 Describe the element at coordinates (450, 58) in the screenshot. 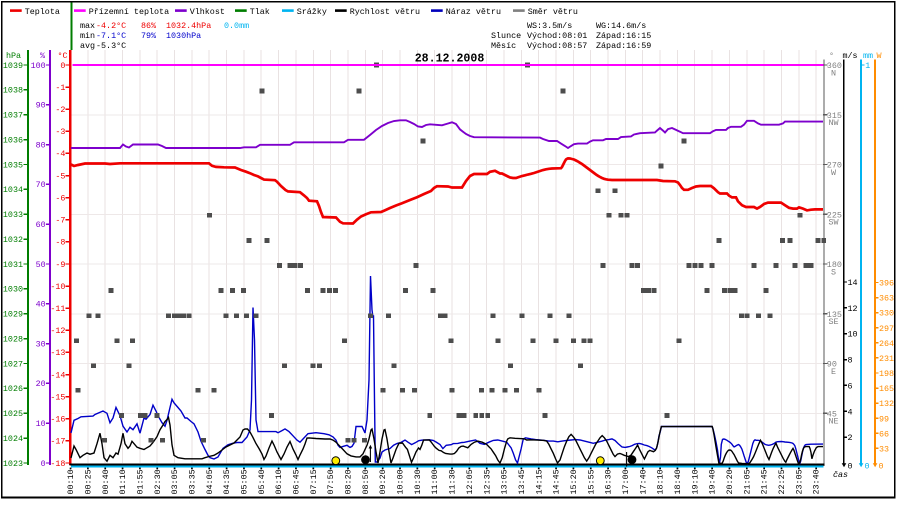

I see `svg-text: 28.12.2008` at that location.